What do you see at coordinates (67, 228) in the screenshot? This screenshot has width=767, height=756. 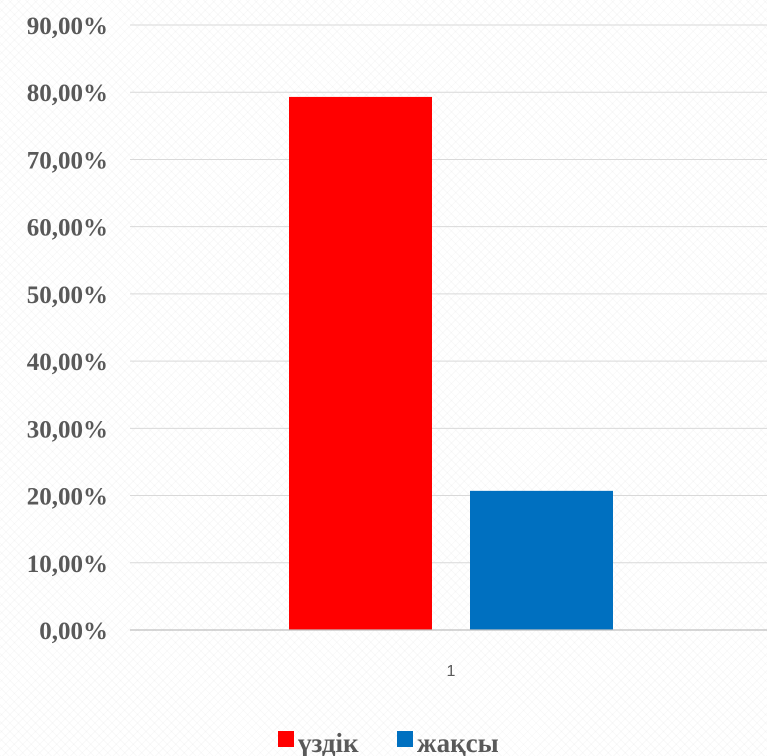 I see `y-tick-label: 60,00%` at bounding box center [67, 228].